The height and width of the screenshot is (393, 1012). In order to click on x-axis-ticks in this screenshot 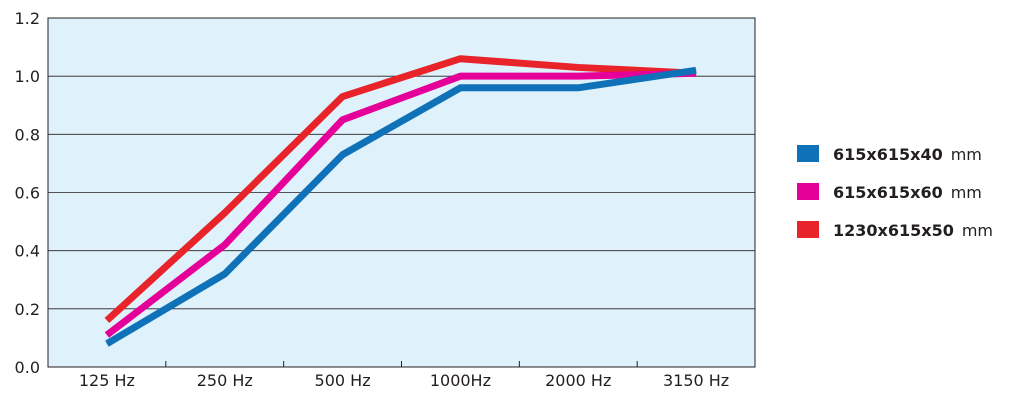, I will do `click(401, 364)`.